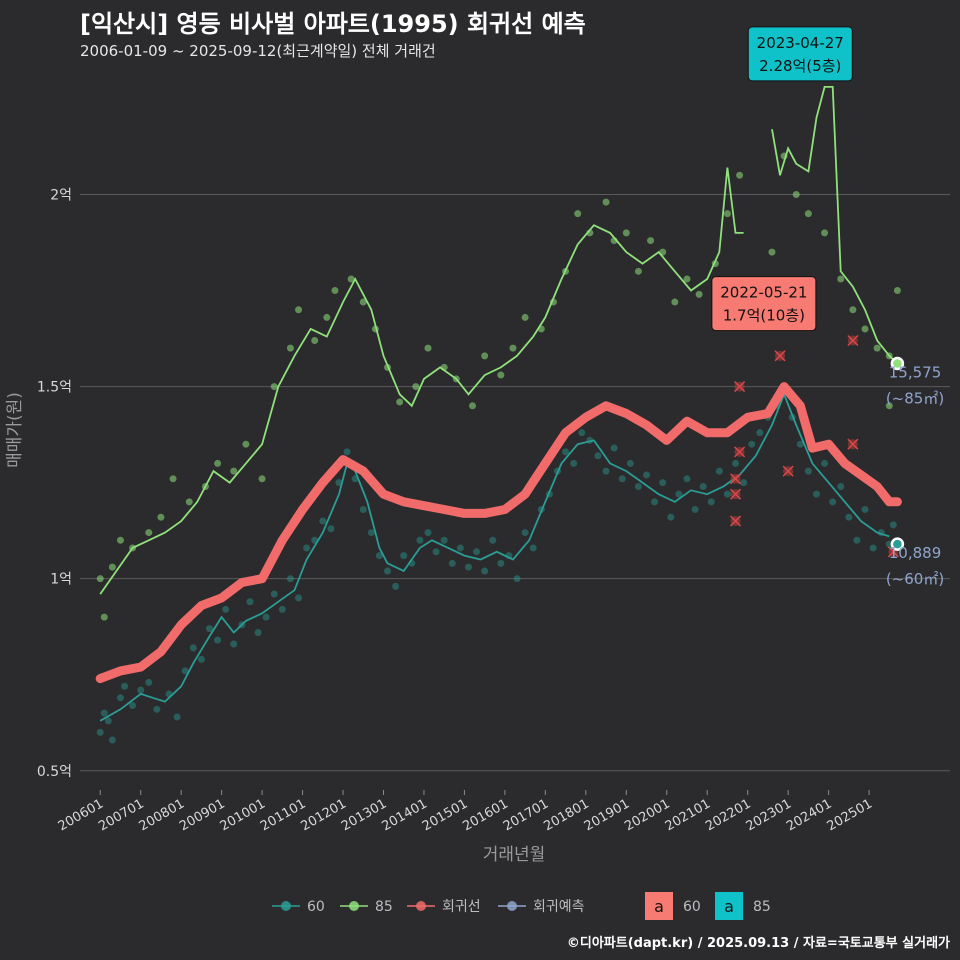 This screenshot has width=960, height=960. I want to click on x-tick-label: 201301, so click(364, 815).